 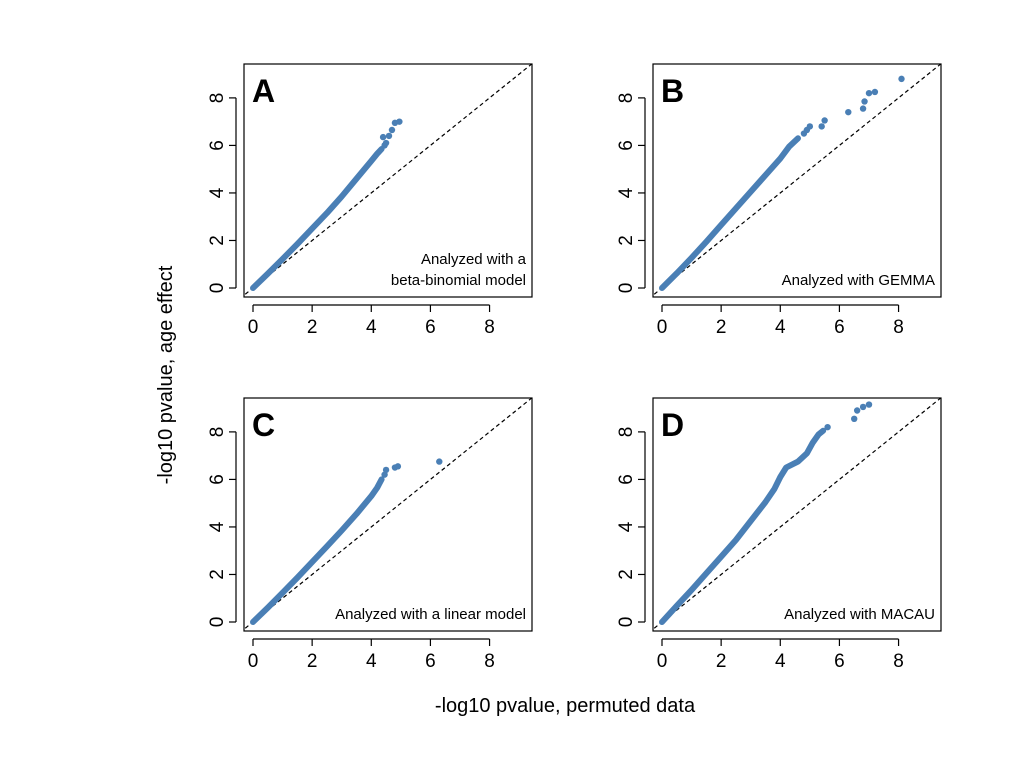 I want to click on panel-letter: A, so click(x=263, y=91).